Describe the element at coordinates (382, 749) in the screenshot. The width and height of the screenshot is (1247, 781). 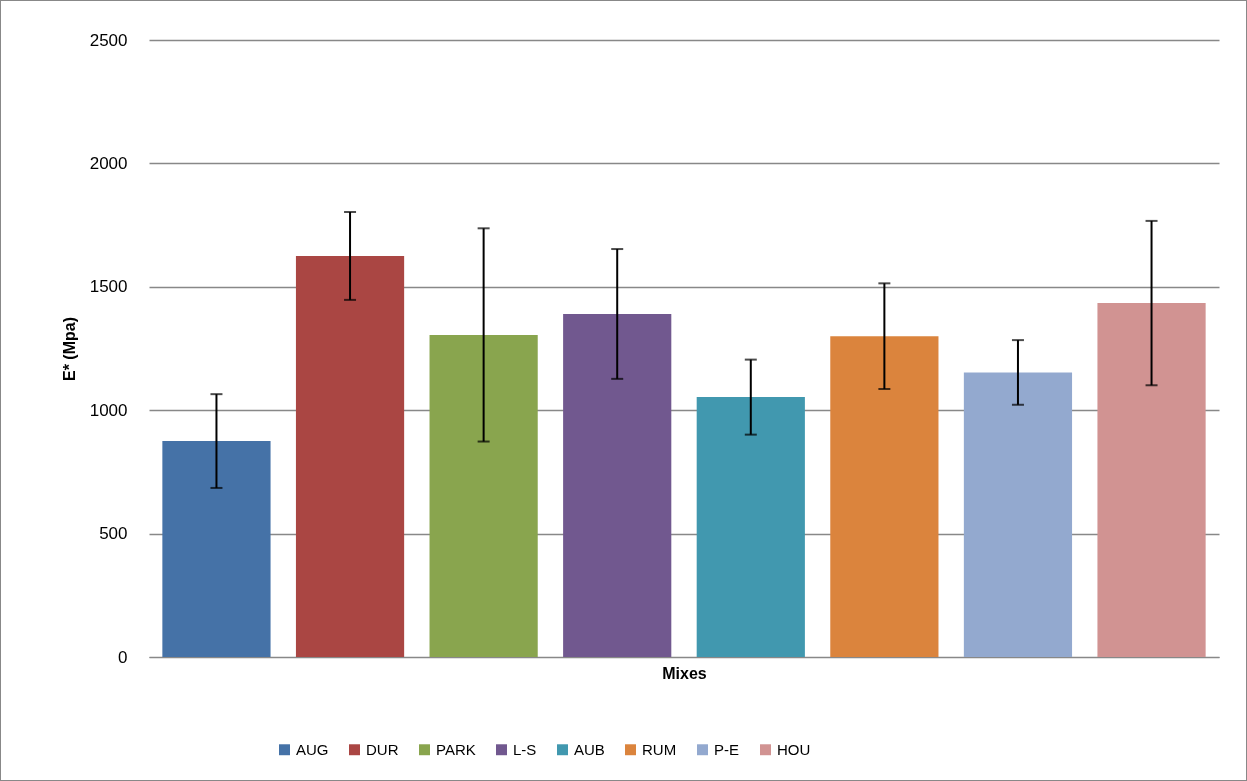
I see `legend-label: DUR` at that location.